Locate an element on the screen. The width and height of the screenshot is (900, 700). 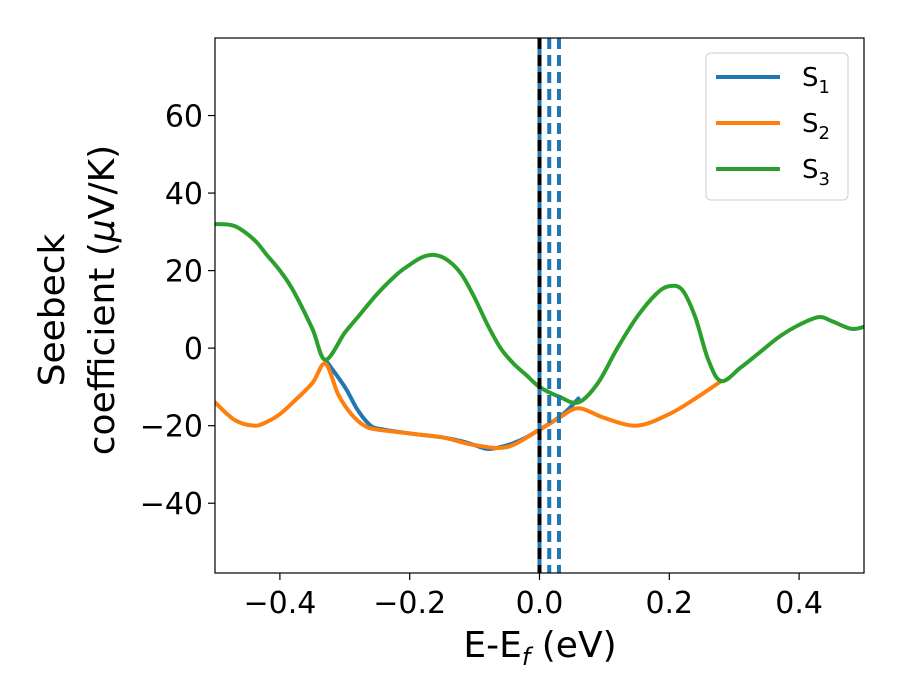
y-axis-title-post: V/K) is located at coordinates (102, 182).